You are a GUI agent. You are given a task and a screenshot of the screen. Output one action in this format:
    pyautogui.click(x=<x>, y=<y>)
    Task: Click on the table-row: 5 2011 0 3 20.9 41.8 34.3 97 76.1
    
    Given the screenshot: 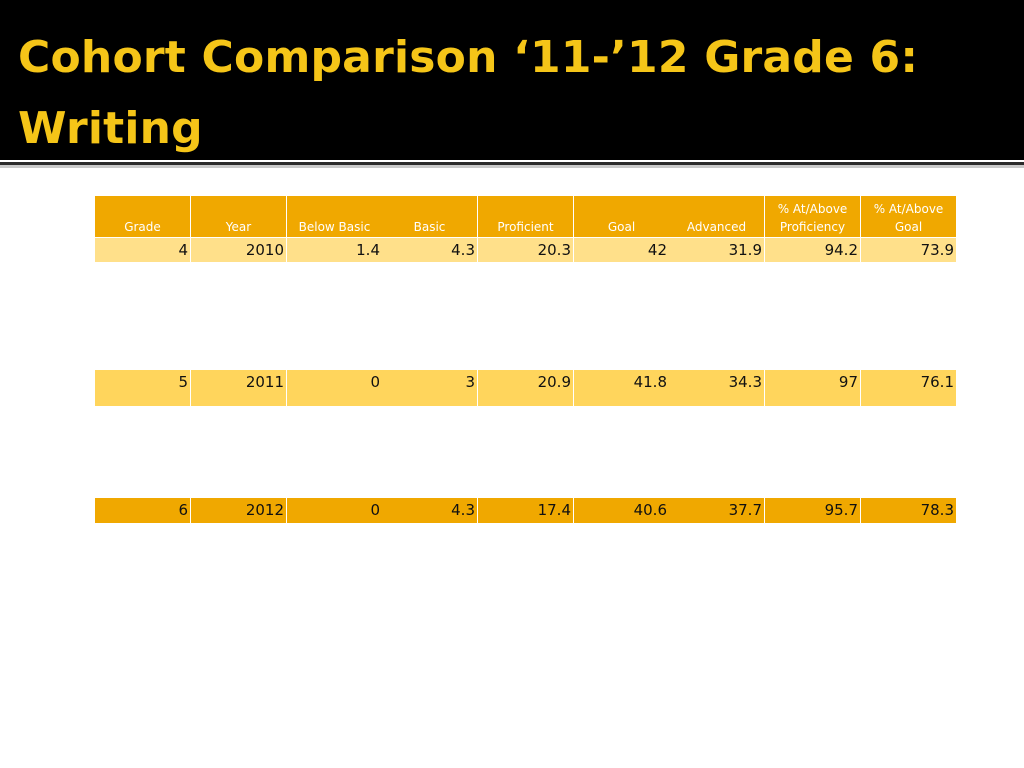 What is the action you would take?
    pyautogui.click(x=525, y=388)
    